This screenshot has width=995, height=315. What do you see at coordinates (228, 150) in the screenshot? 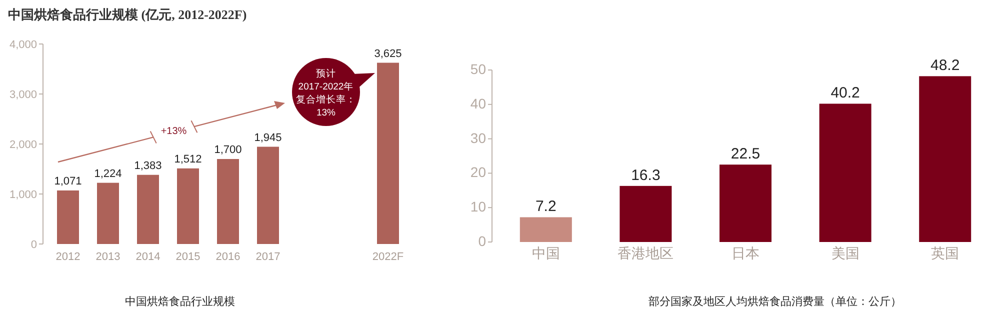
I see `data-label: 1,700` at bounding box center [228, 150].